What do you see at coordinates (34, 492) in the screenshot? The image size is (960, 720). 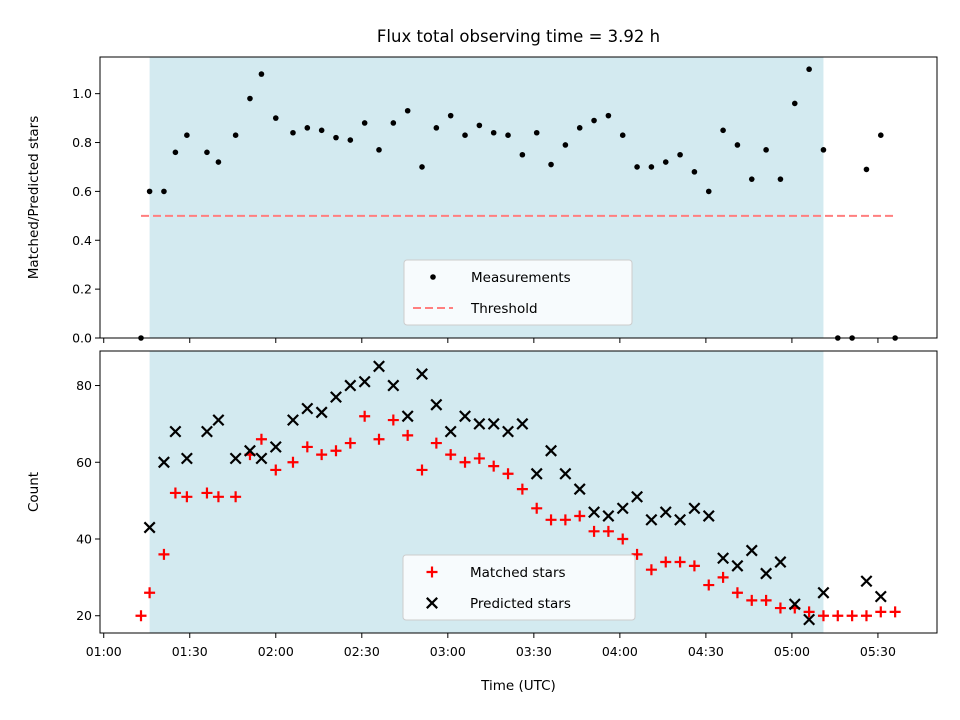 I see `count-panel-y-axis-label: Count` at bounding box center [34, 492].